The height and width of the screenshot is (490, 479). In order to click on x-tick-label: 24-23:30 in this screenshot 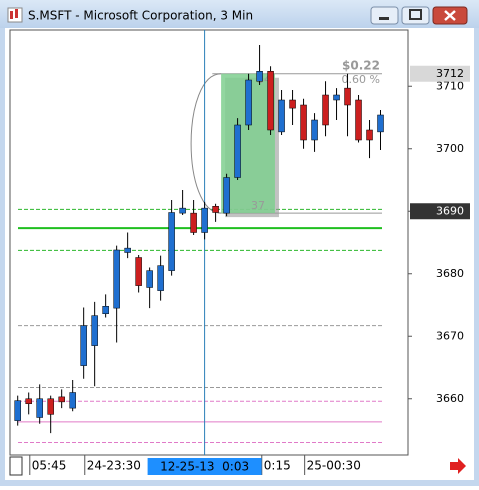, I will do `click(114, 466)`.